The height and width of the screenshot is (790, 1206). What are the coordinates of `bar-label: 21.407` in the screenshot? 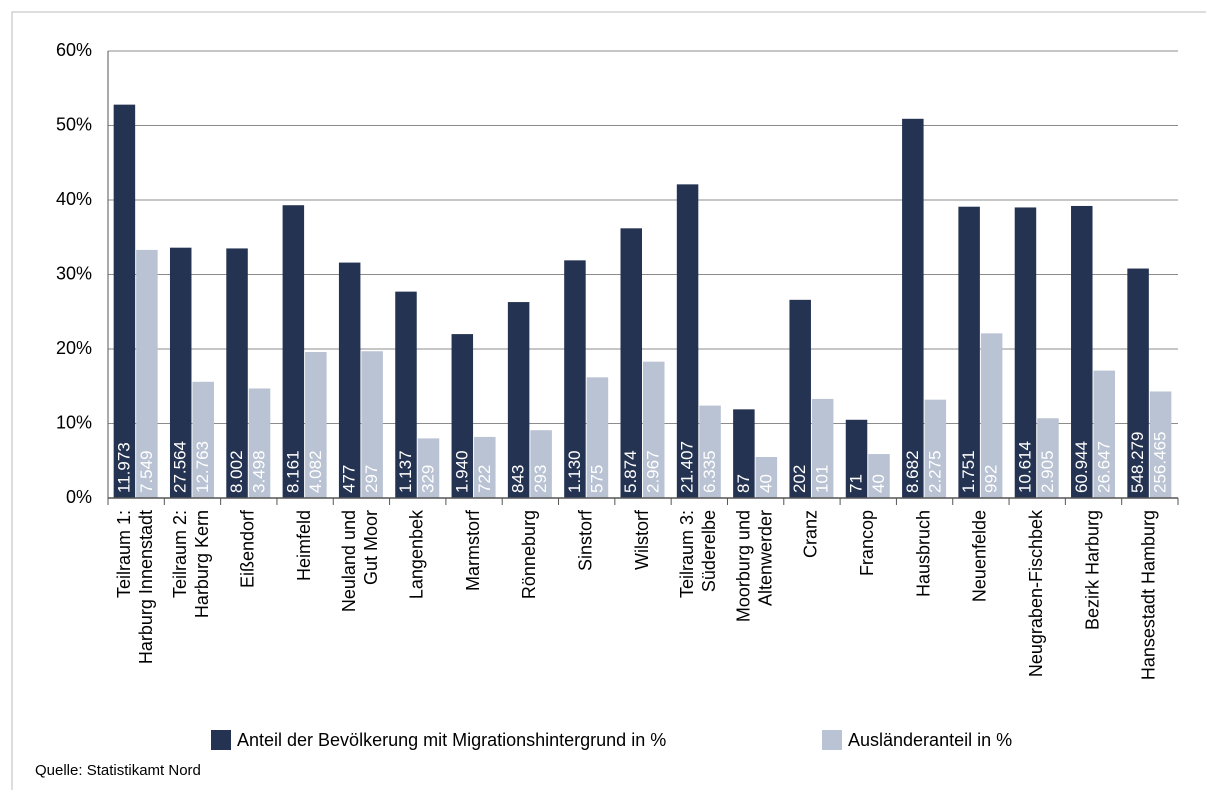 It's located at (687, 467).